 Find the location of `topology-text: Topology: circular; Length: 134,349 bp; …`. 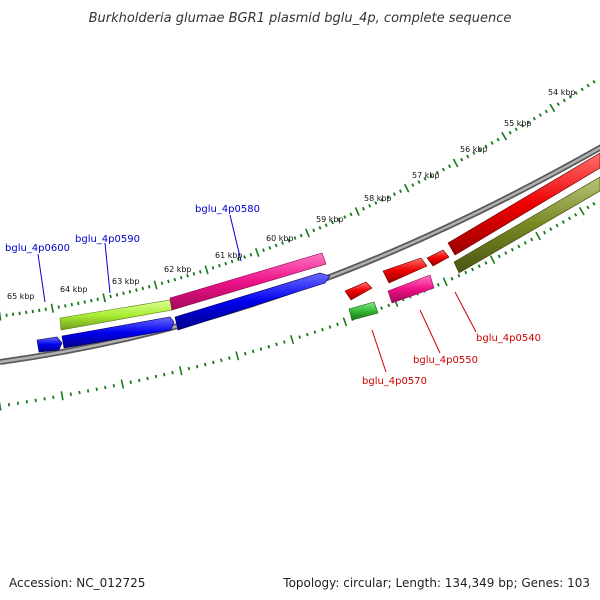

topology-text: Topology: circular; Length: 134,349 bp; … is located at coordinates (436, 583).